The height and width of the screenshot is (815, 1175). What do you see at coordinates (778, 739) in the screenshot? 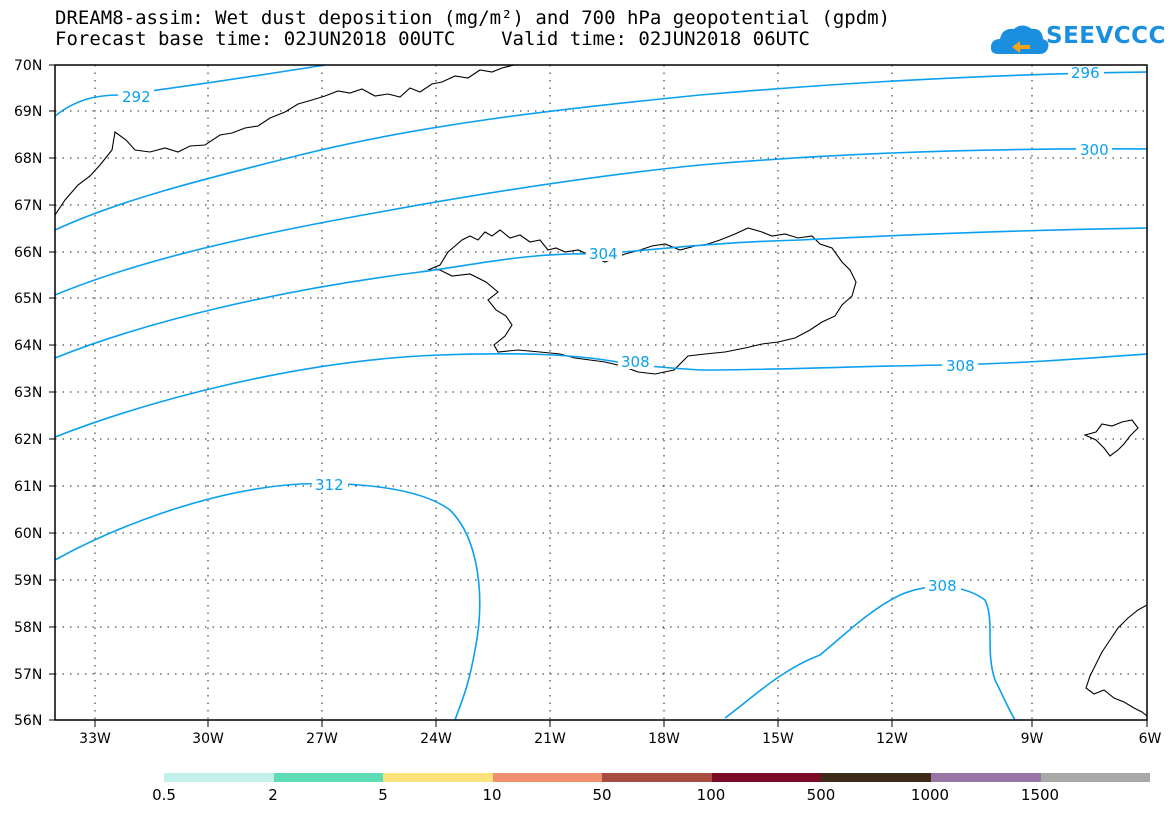
I see `lon-label: 15W` at bounding box center [778, 739].